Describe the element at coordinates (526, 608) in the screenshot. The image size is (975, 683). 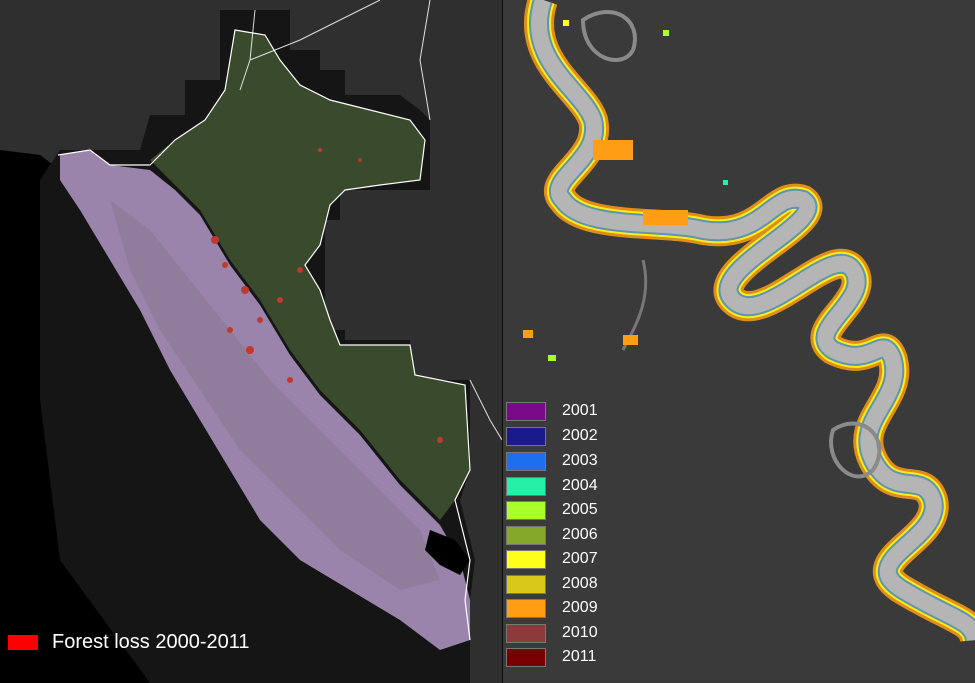
I see `legend-swatch-2009` at that location.